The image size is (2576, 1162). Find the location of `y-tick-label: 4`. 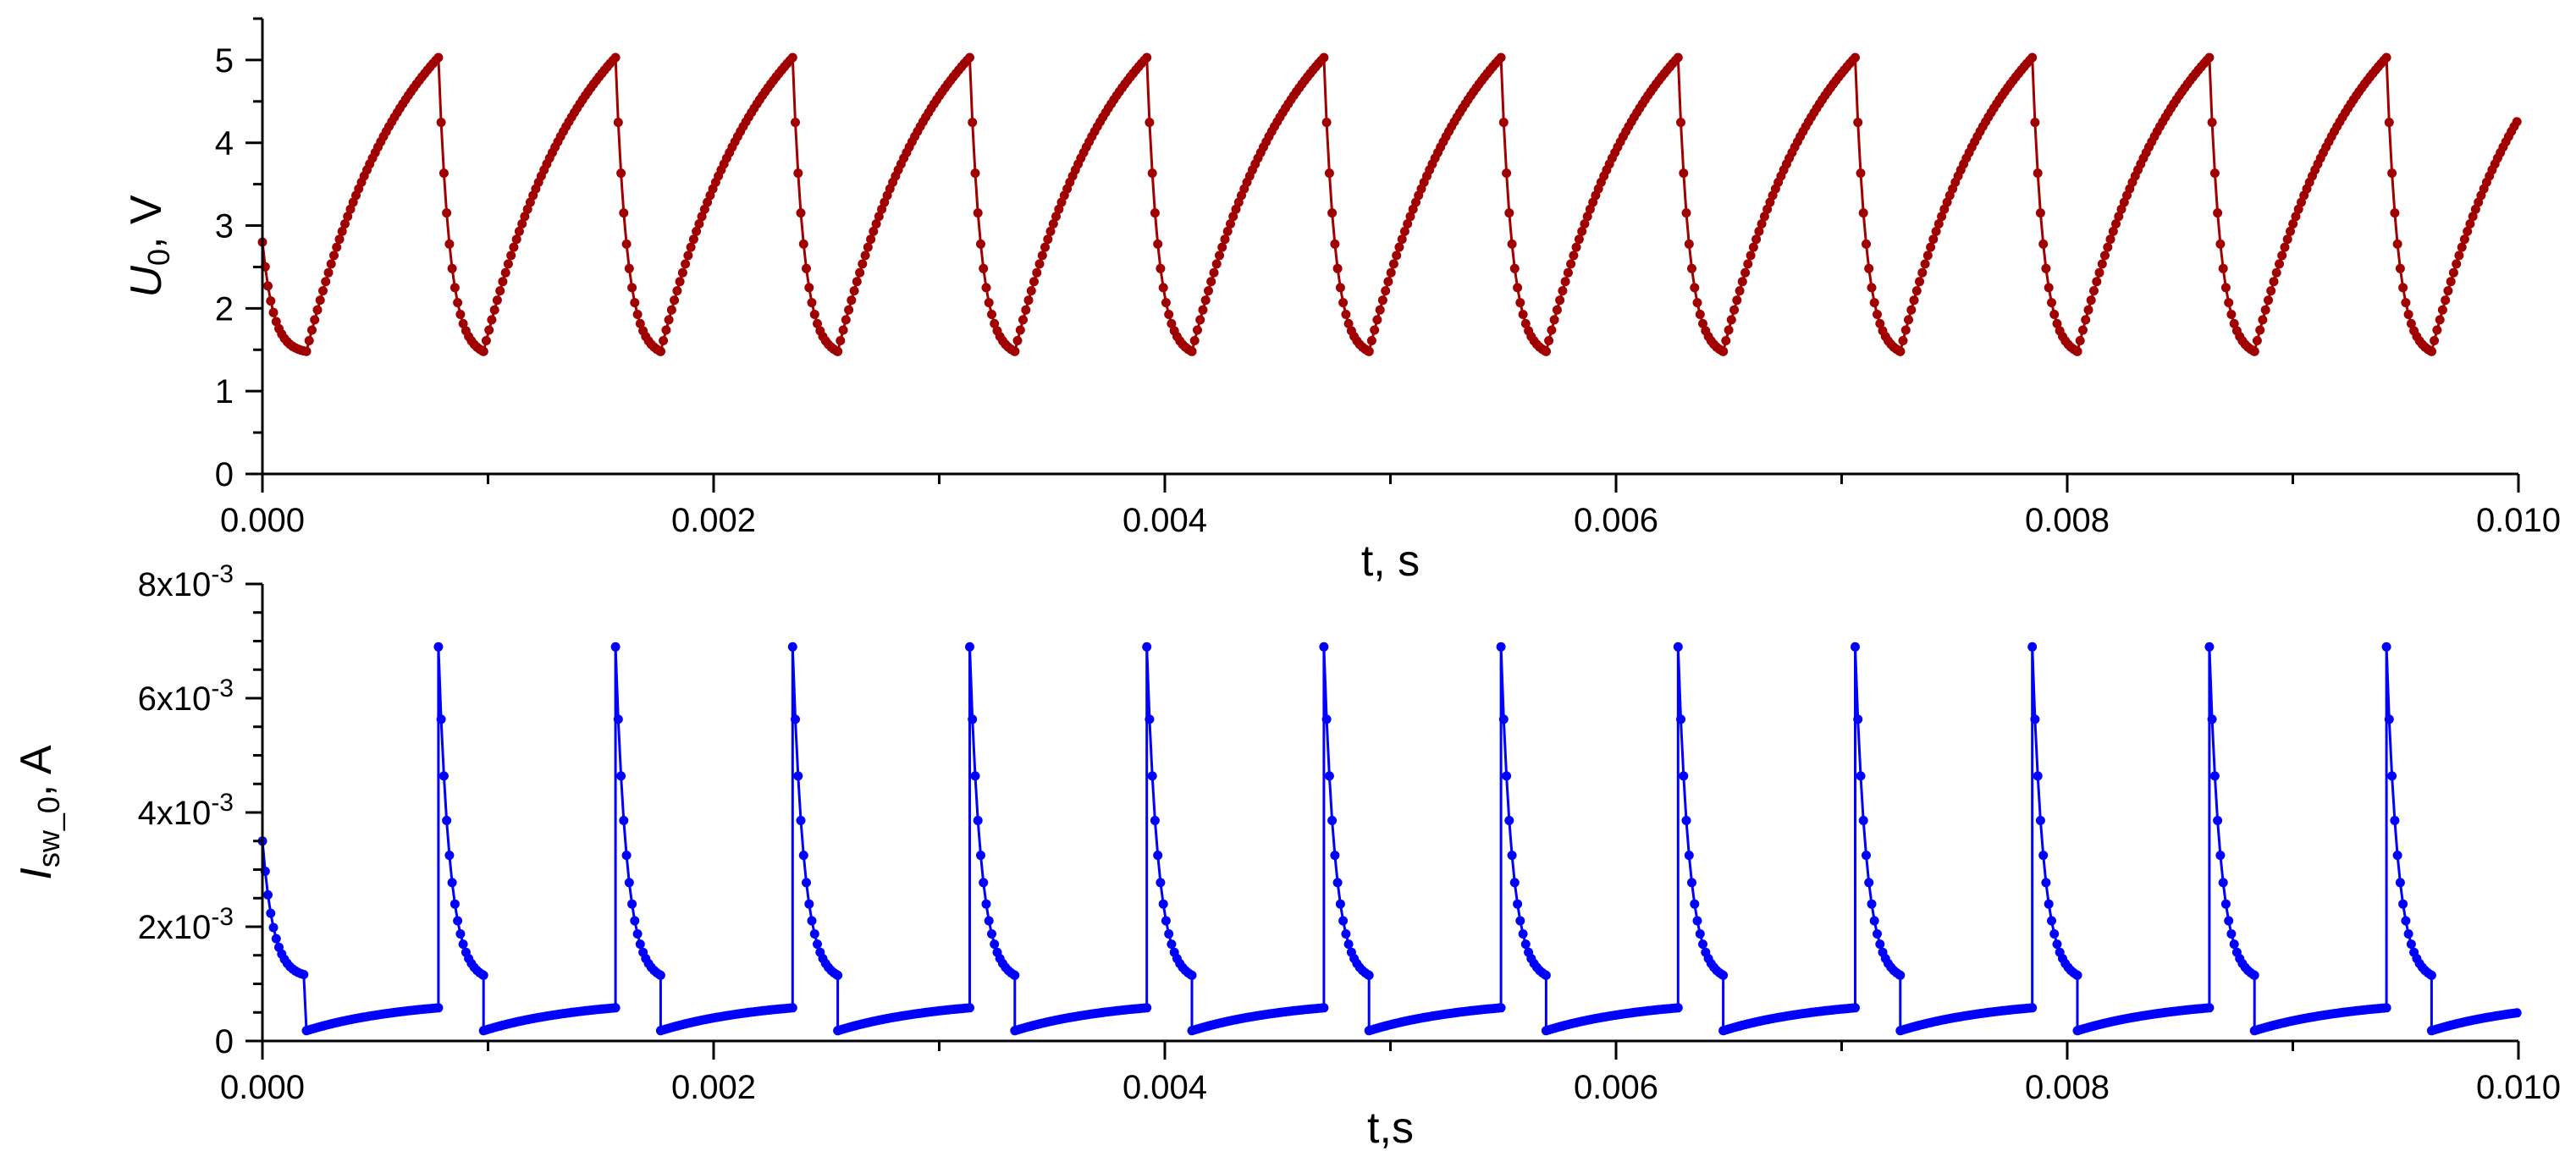

y-tick-label: 4 is located at coordinates (225, 143).